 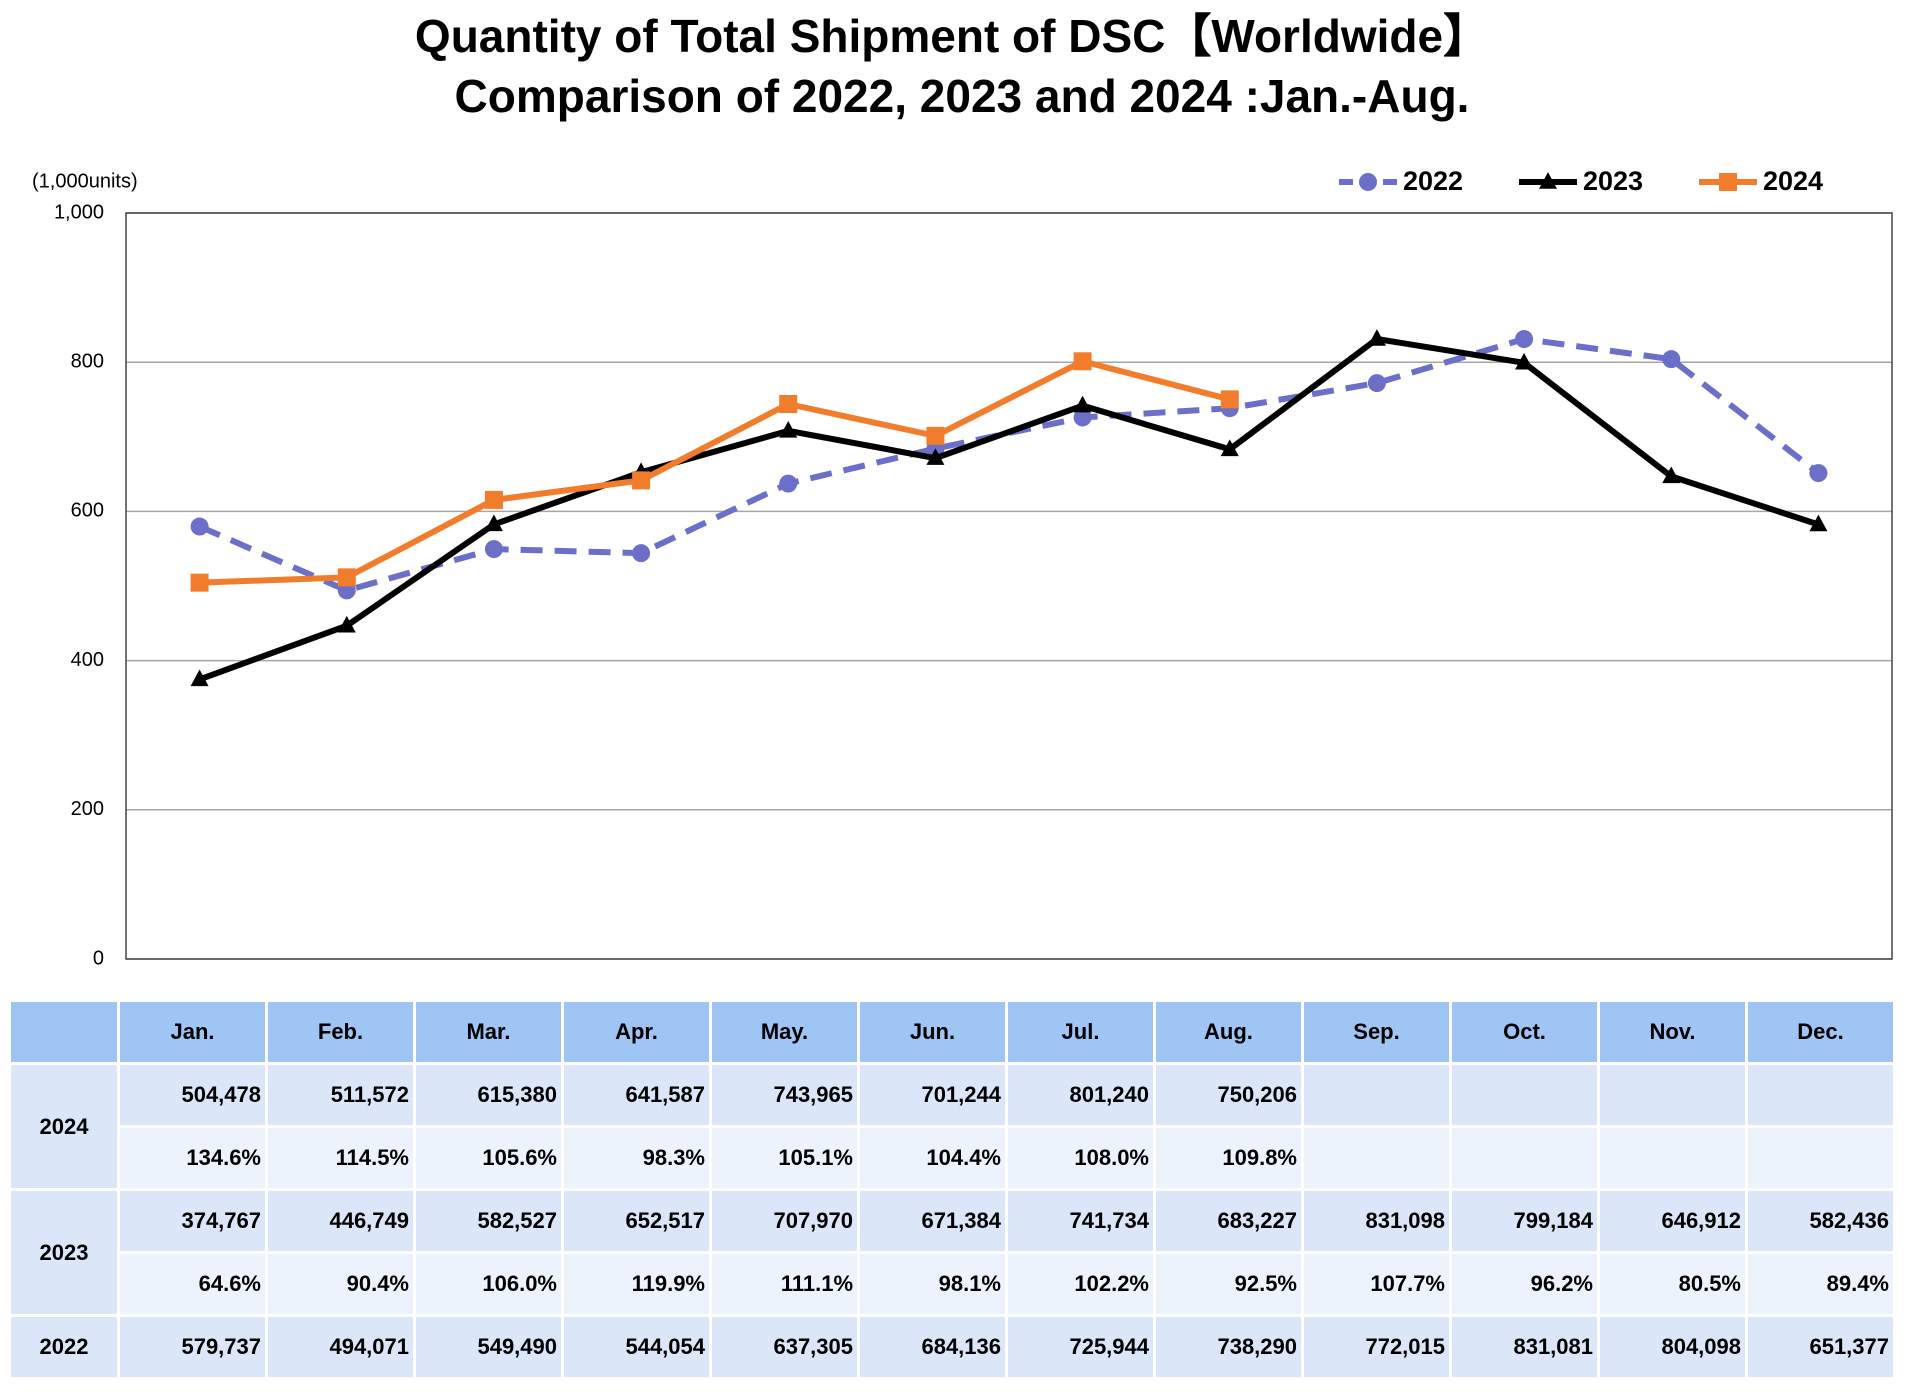 I want to click on table-cell: 651,377, so click(x=1820, y=1347).